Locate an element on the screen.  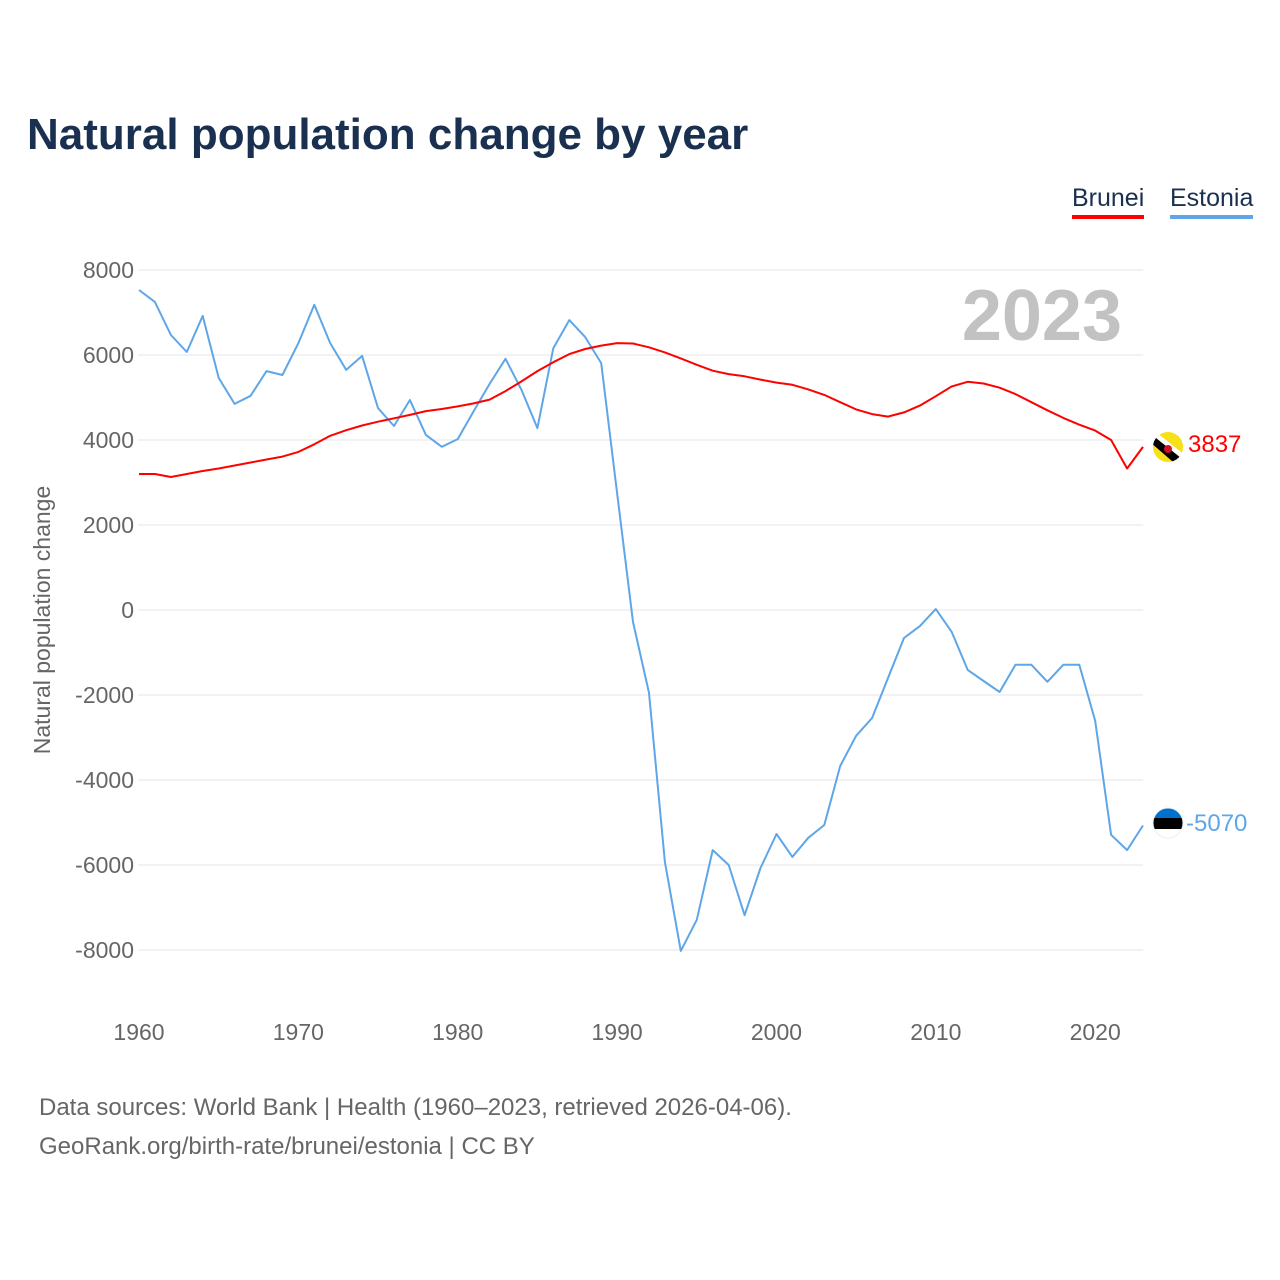
y-tick-label: -2000 is located at coordinates (104, 695).